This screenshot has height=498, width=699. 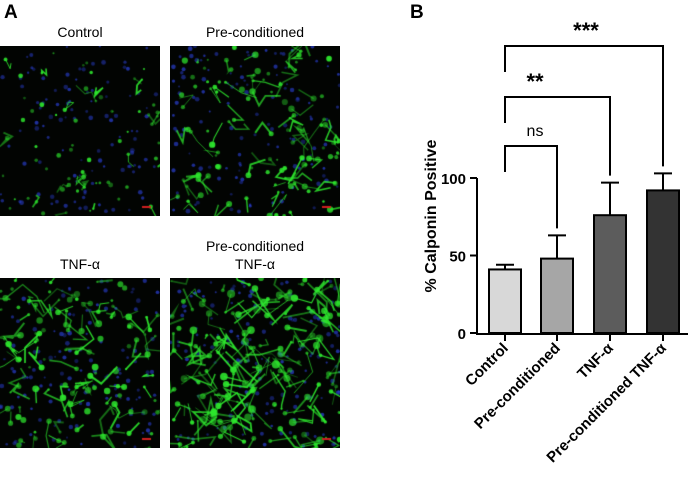 I want to click on image-label-tnf-line1: TNF-α, so click(x=80, y=264).